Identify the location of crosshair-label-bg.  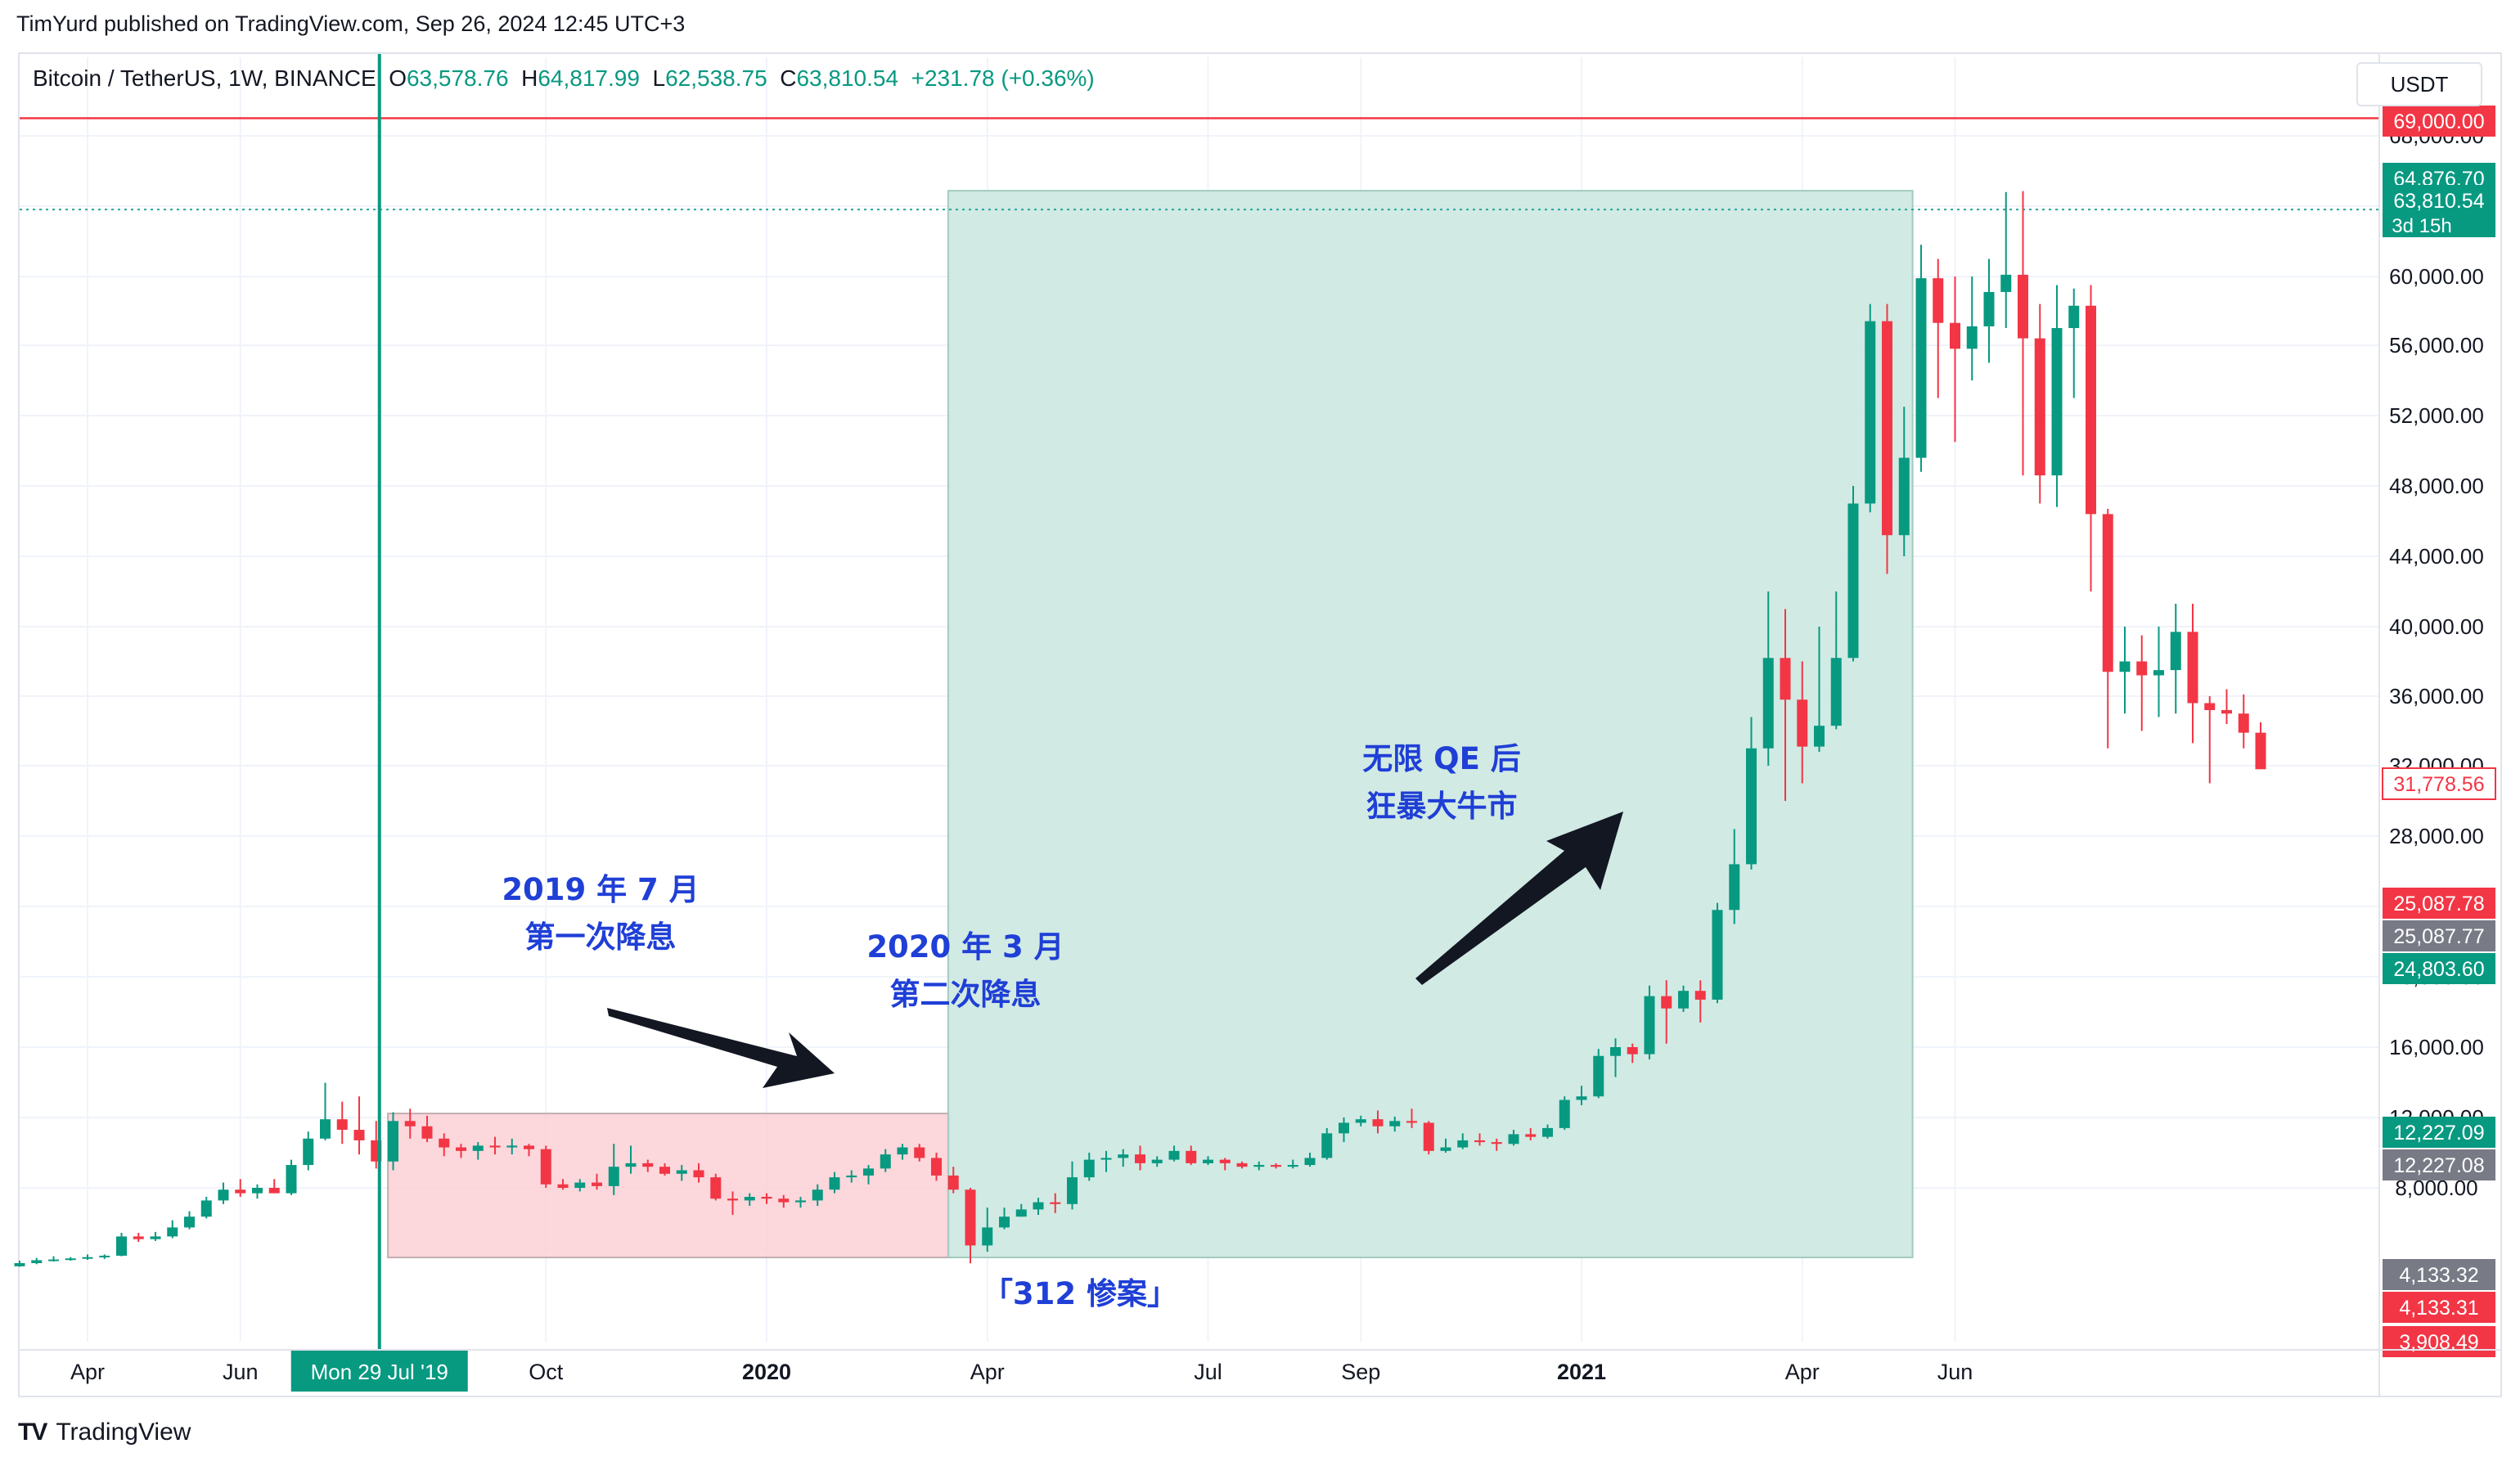
(379, 1371).